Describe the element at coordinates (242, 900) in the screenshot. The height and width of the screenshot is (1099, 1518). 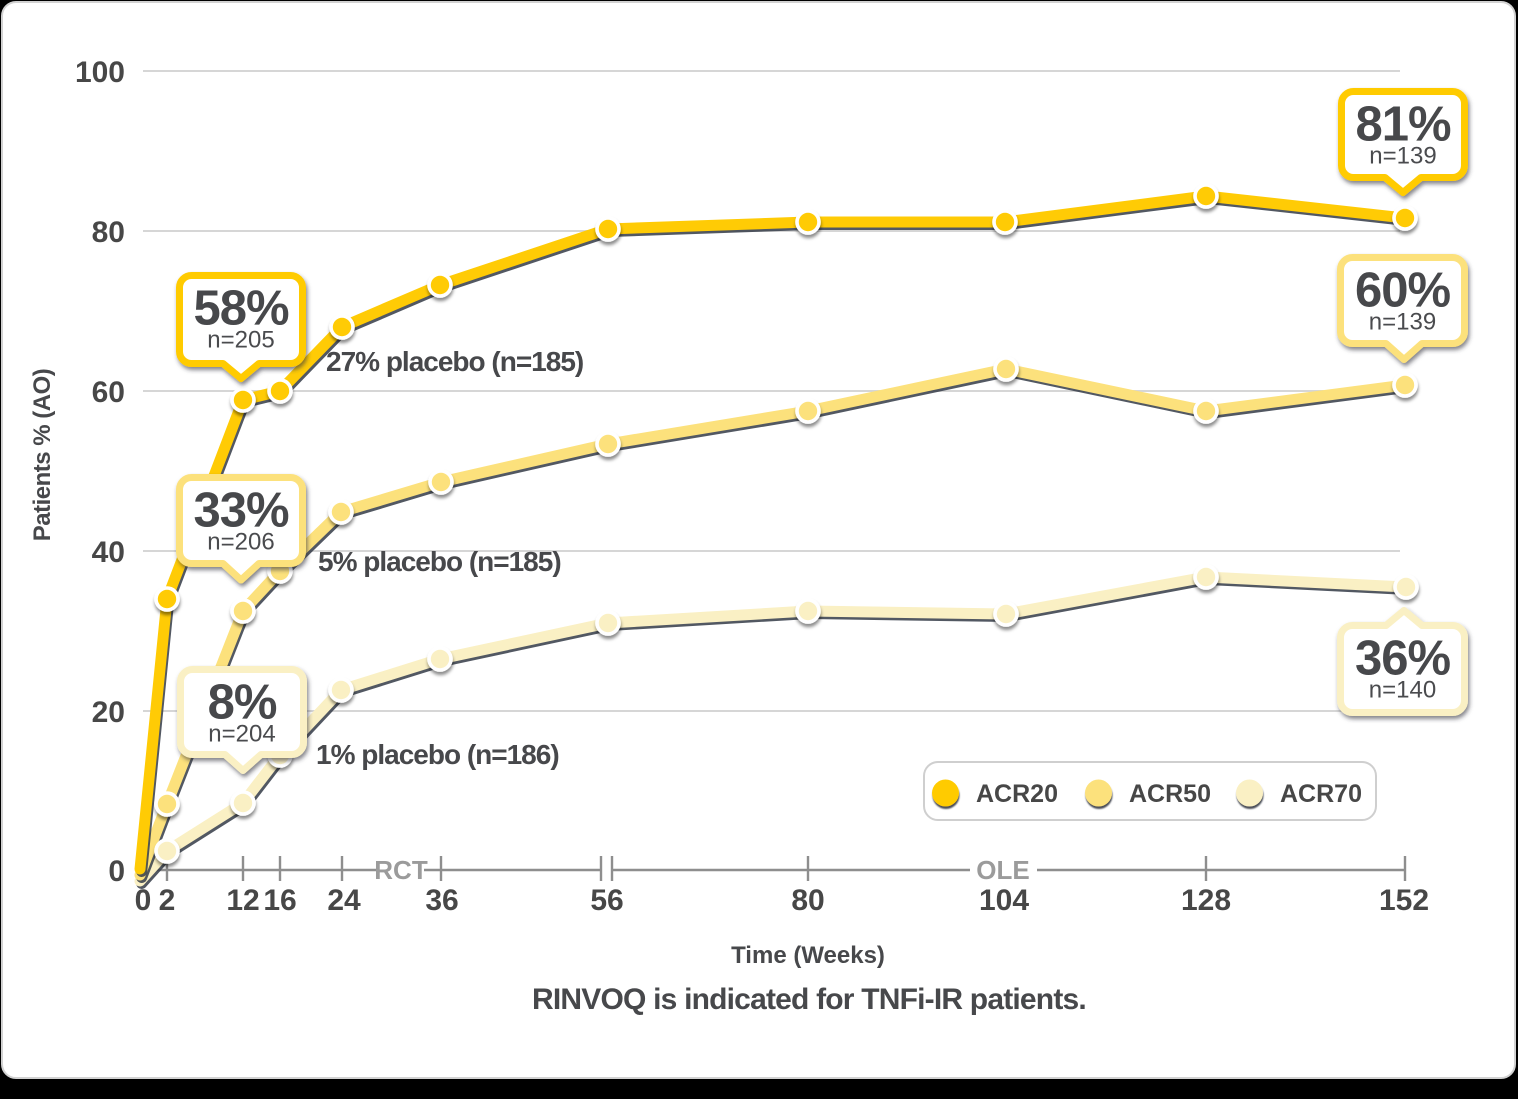
I see `svg-text: 12` at that location.